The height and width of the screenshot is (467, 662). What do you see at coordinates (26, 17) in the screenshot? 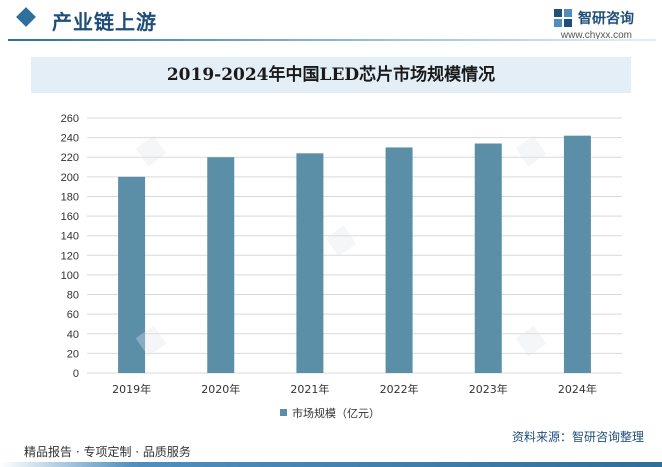
I see `diamond-icon` at bounding box center [26, 17].